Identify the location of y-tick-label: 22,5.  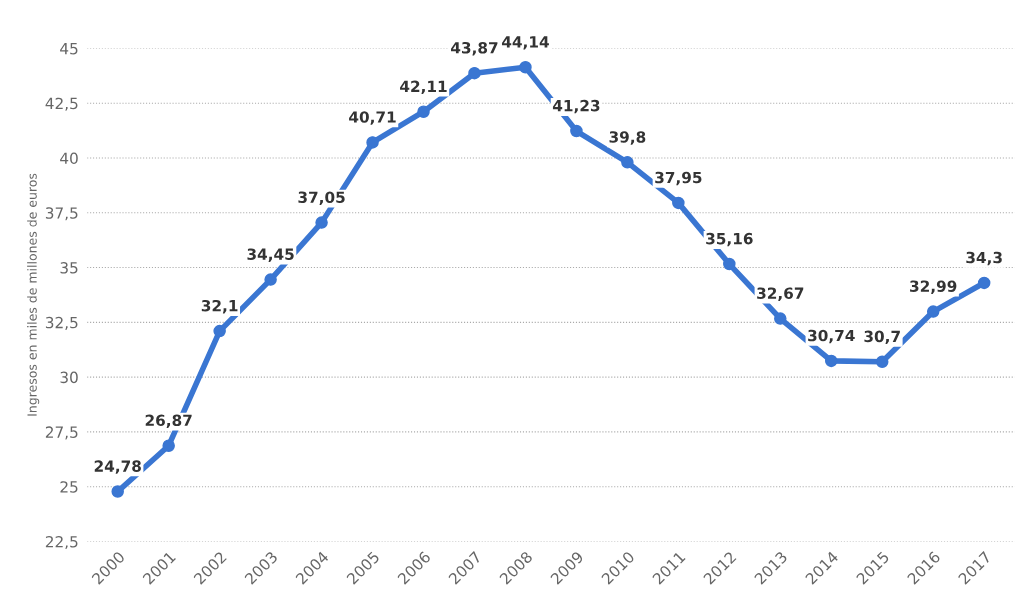
(61, 542).